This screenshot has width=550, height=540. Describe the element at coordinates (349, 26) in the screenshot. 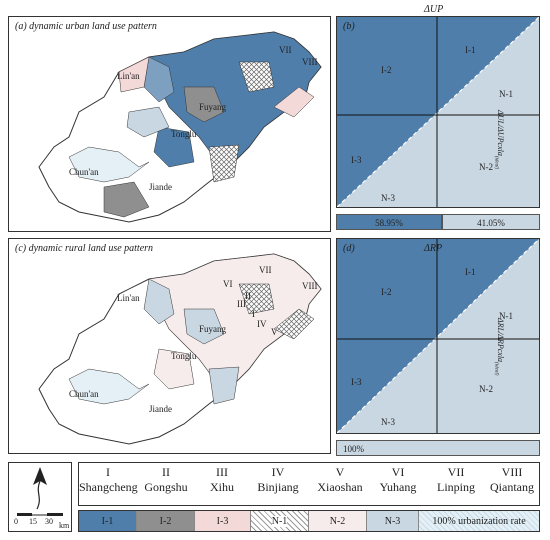

I see `panel-b-title: (b)` at that location.